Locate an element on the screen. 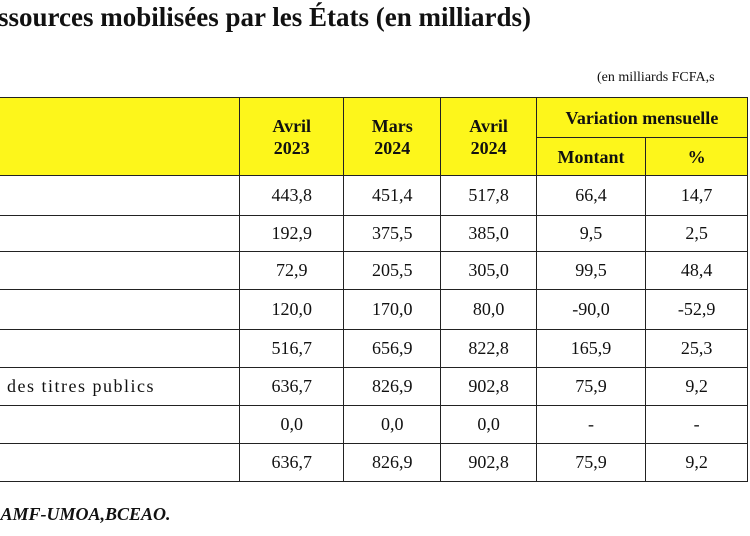 Image resolution: width=750 pixels, height=536 pixels. table-cell: 517,8 is located at coordinates (488, 195).